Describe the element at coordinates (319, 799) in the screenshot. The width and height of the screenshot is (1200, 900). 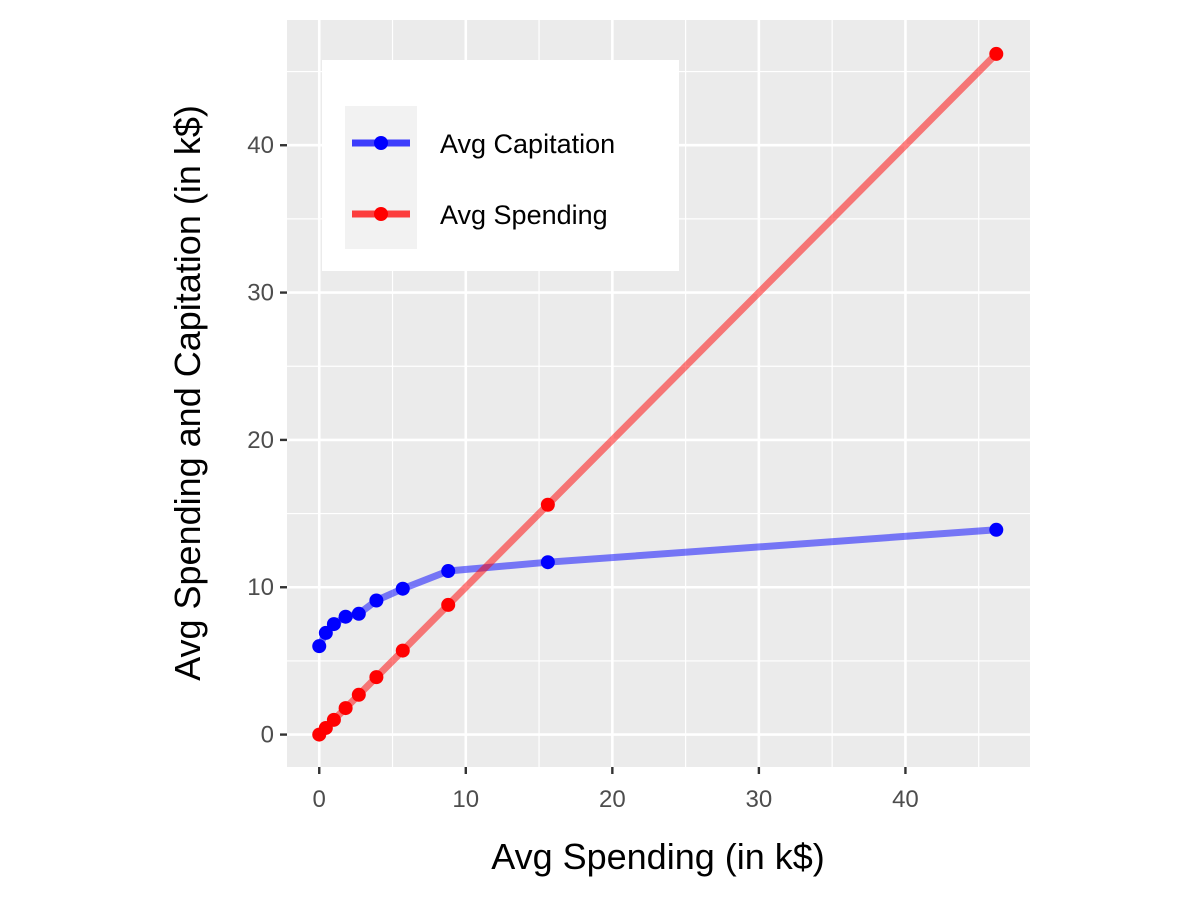
I see `x-tick-label: 0` at that location.